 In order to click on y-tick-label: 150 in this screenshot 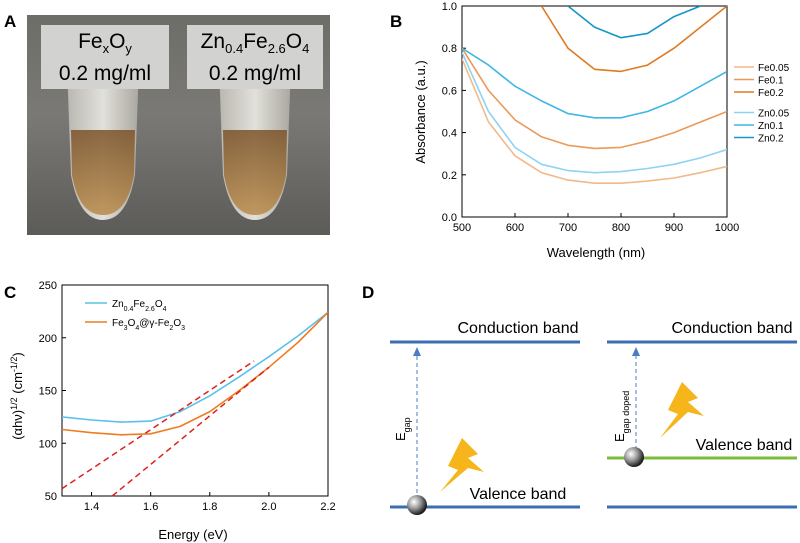, I will do `click(48, 392)`.